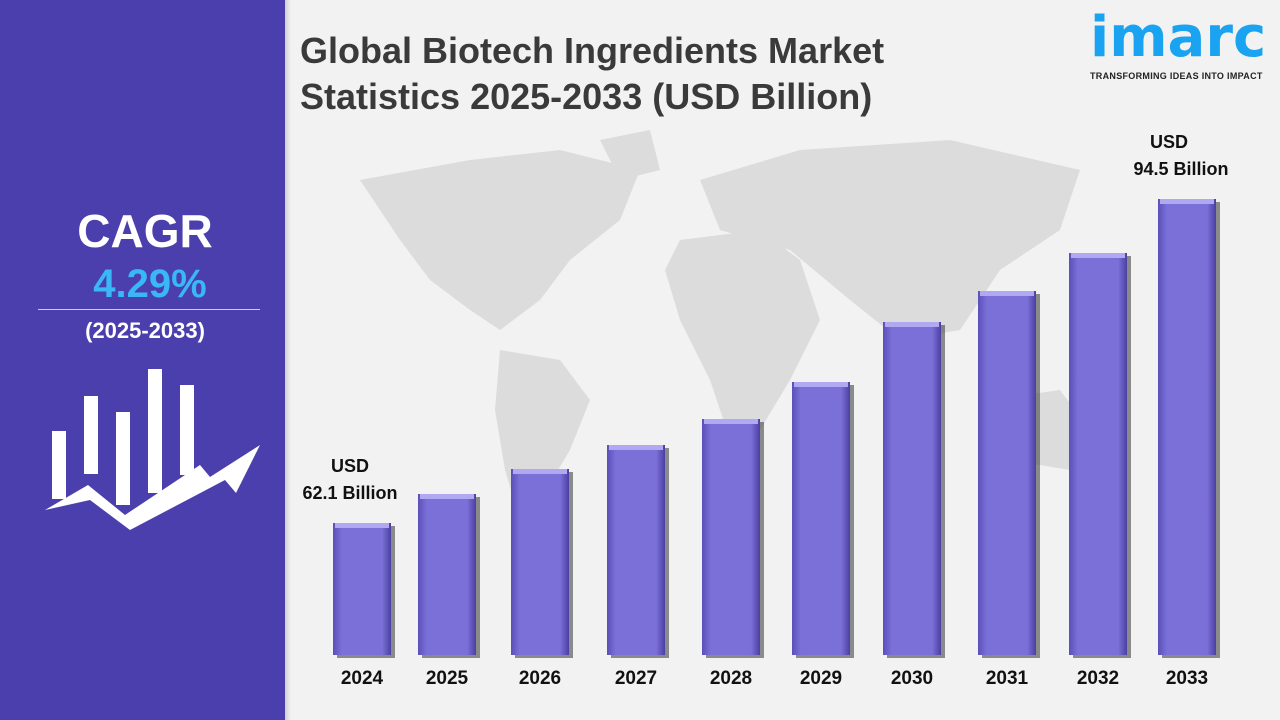 The height and width of the screenshot is (720, 1280). I want to click on cagr-label: CAGR, so click(145, 231).